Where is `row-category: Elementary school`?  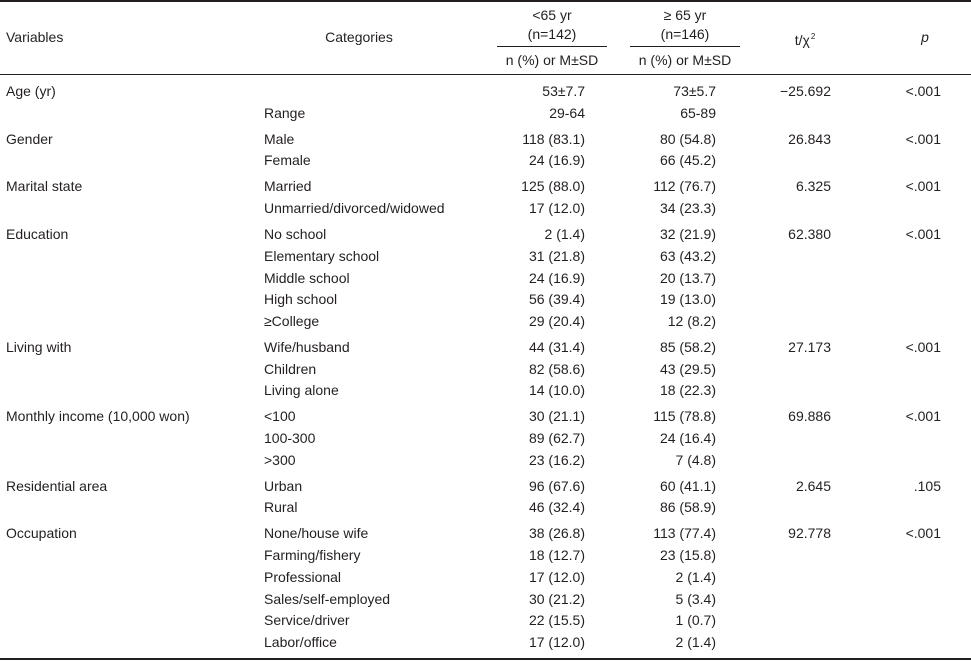
row-category: Elementary school is located at coordinates (322, 255).